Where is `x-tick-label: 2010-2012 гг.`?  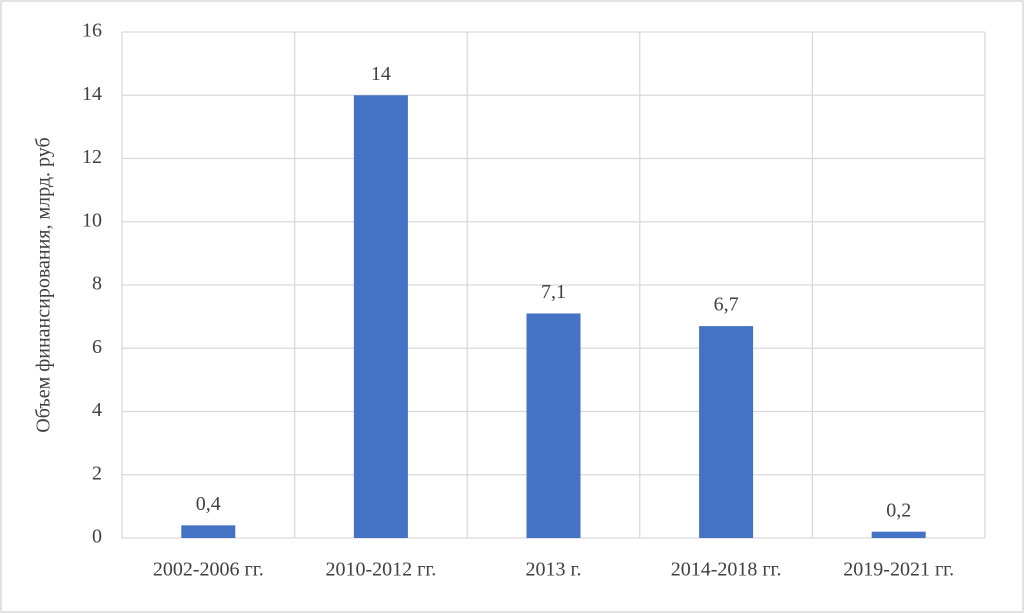 x-tick-label: 2010-2012 гг. is located at coordinates (380, 570).